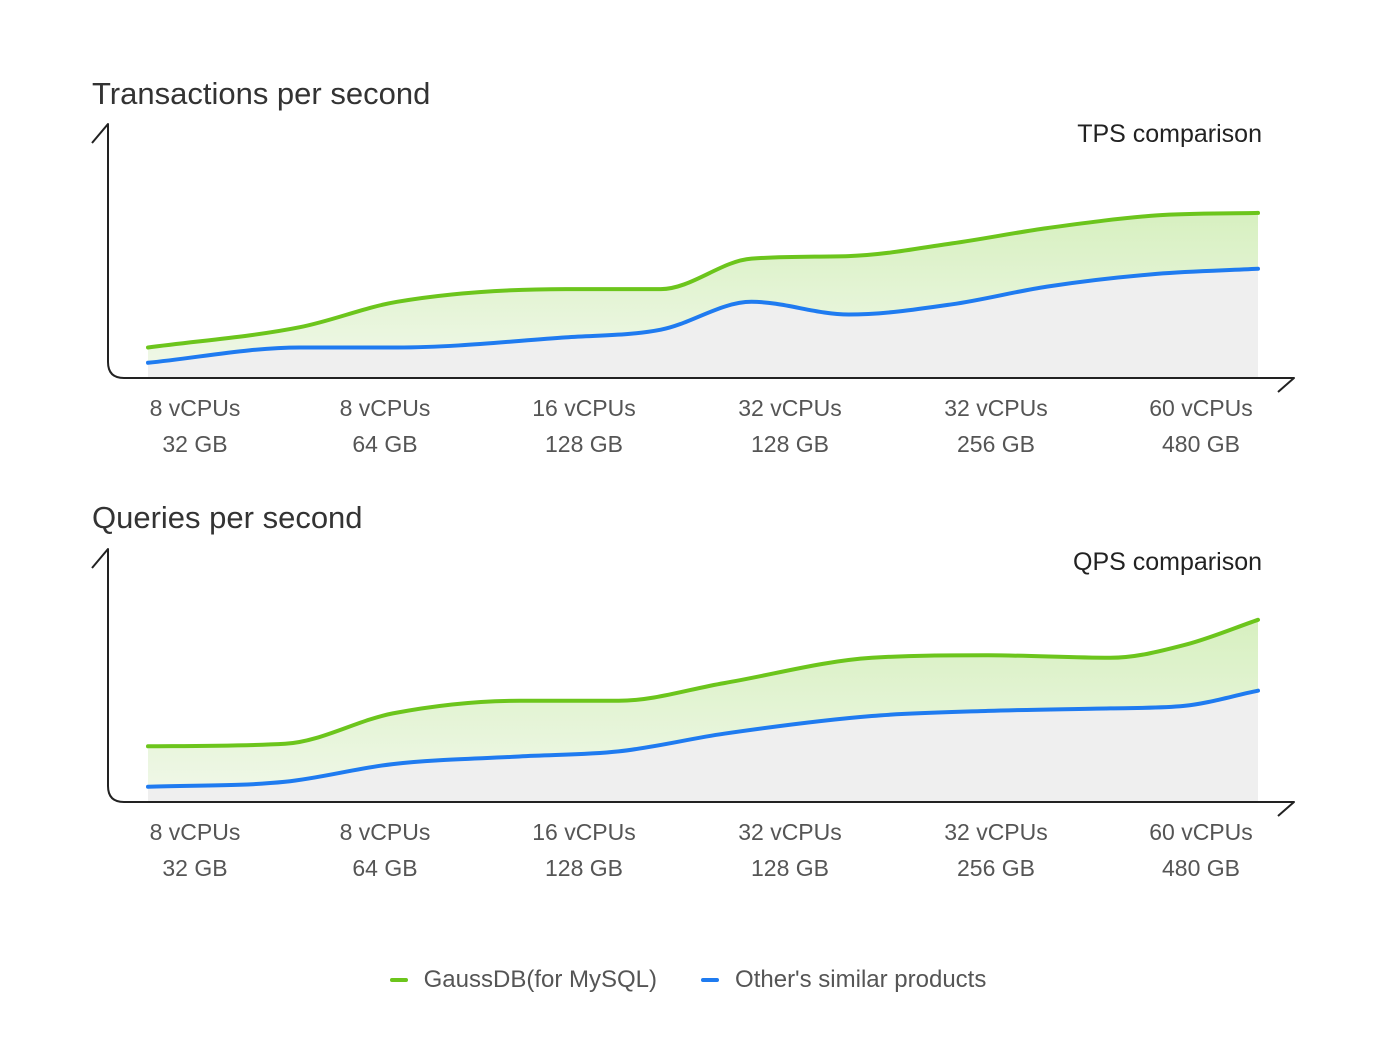  Describe the element at coordinates (261, 93) in the screenshot. I see `tps-chart-title: Transactions per second` at that location.